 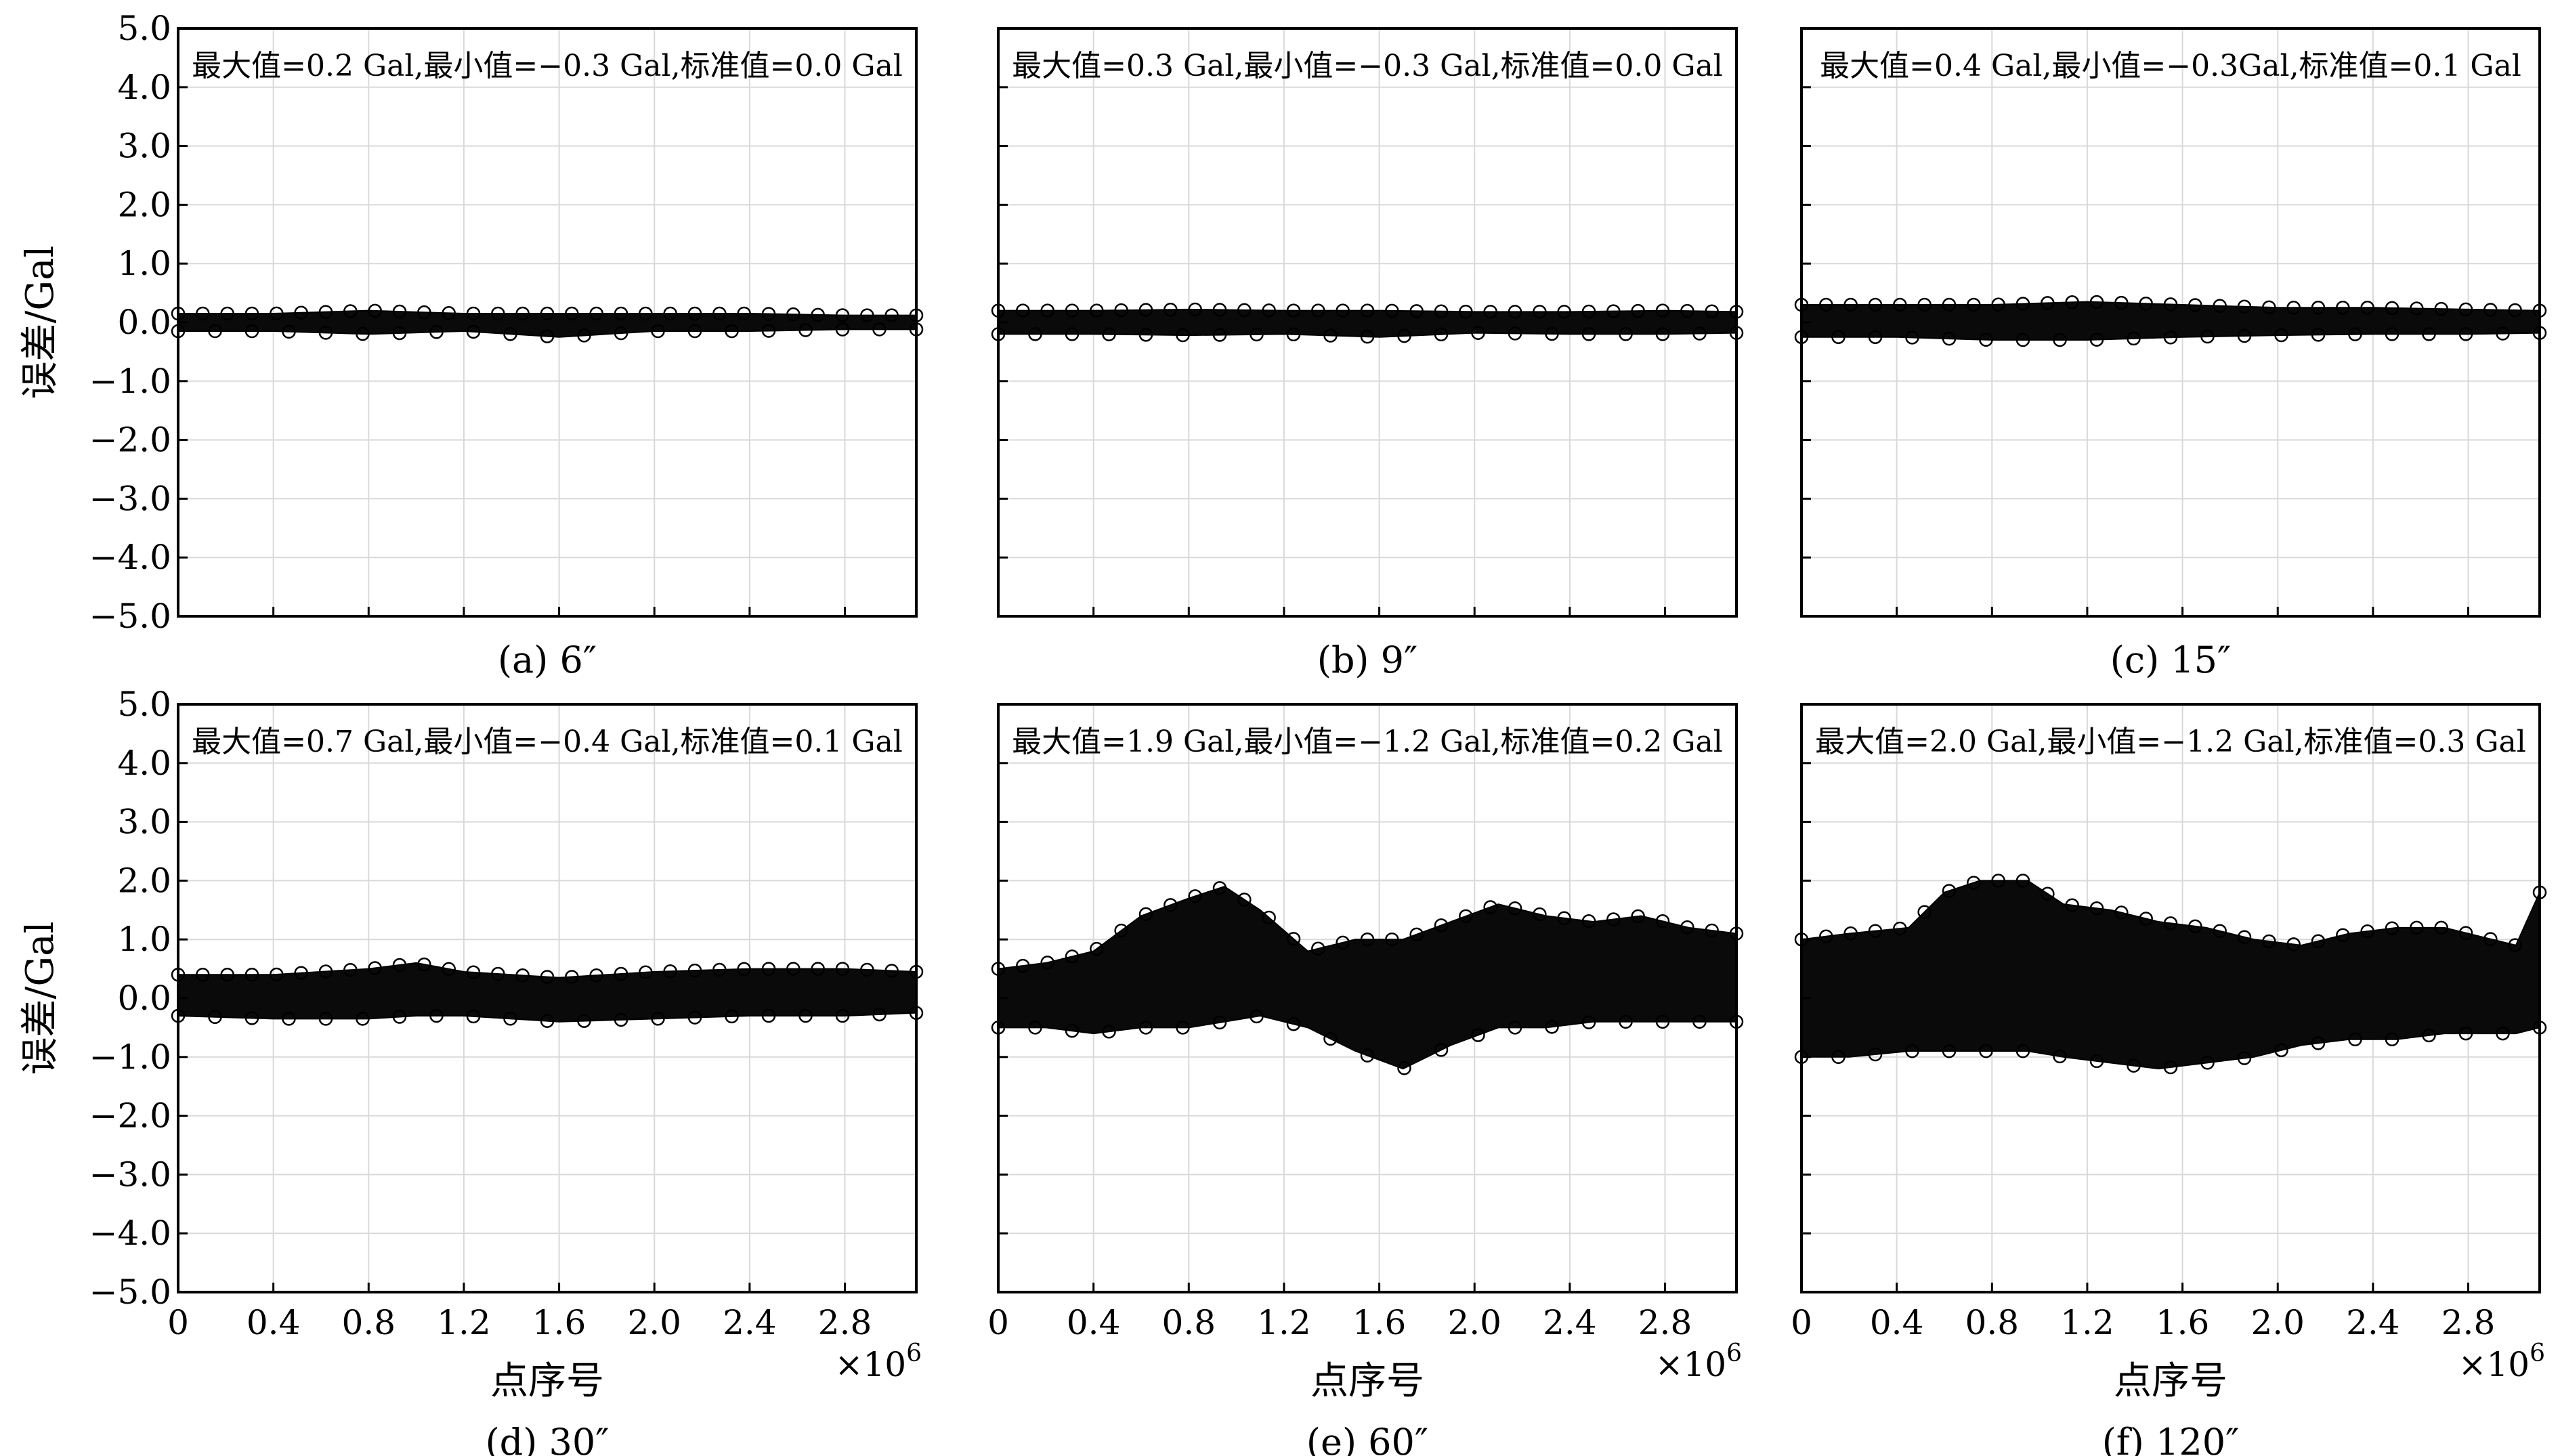 What do you see at coordinates (548, 1438) in the screenshot?
I see `panel-caption: (d) 30″` at bounding box center [548, 1438].